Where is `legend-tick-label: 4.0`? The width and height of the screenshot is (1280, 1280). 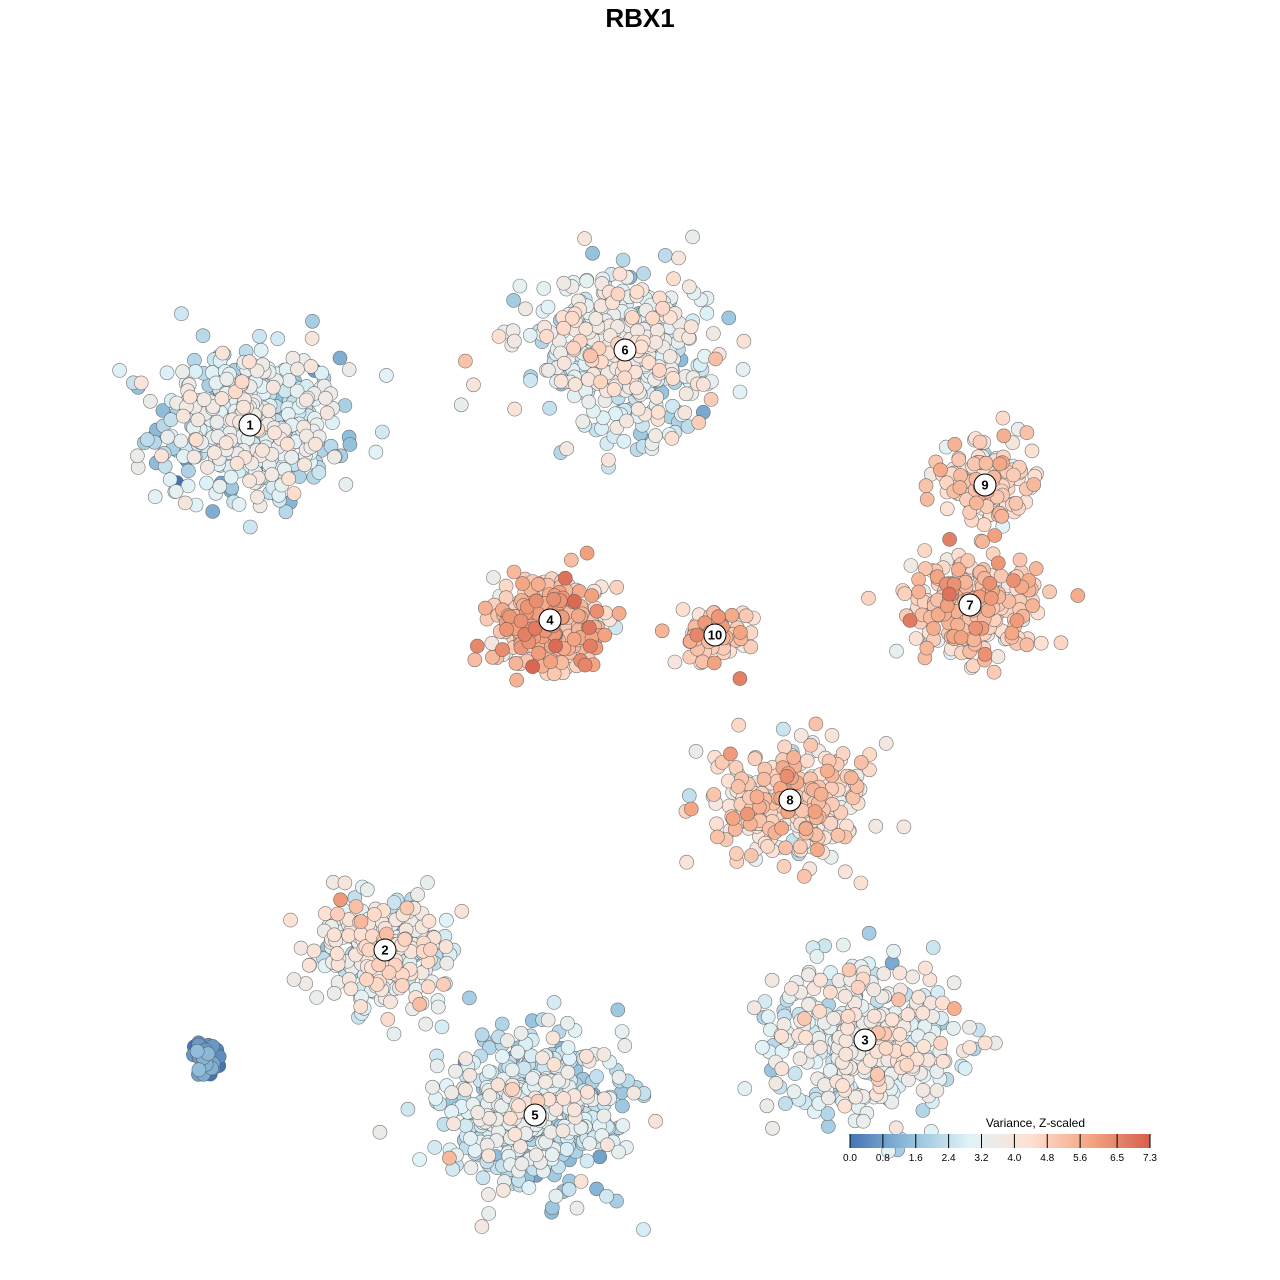 legend-tick-label: 4.0 is located at coordinates (1014, 1158).